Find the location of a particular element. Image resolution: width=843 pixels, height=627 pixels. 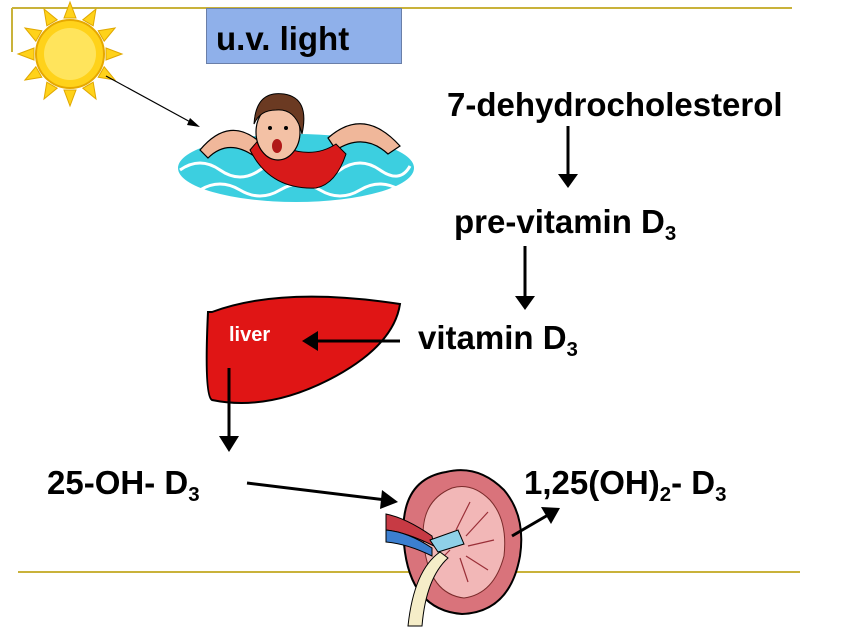

kidney-icon is located at coordinates (454, 548).